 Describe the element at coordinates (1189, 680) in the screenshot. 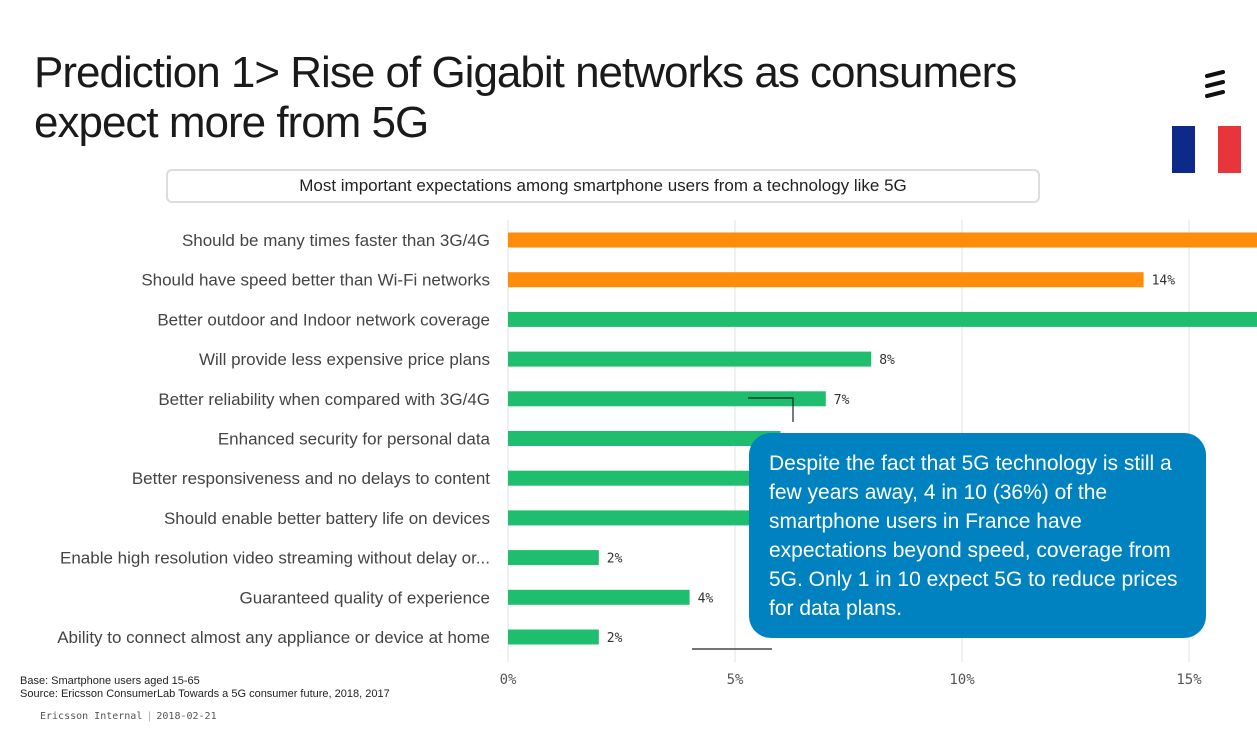

I see `x-tick-label: 15%` at that location.